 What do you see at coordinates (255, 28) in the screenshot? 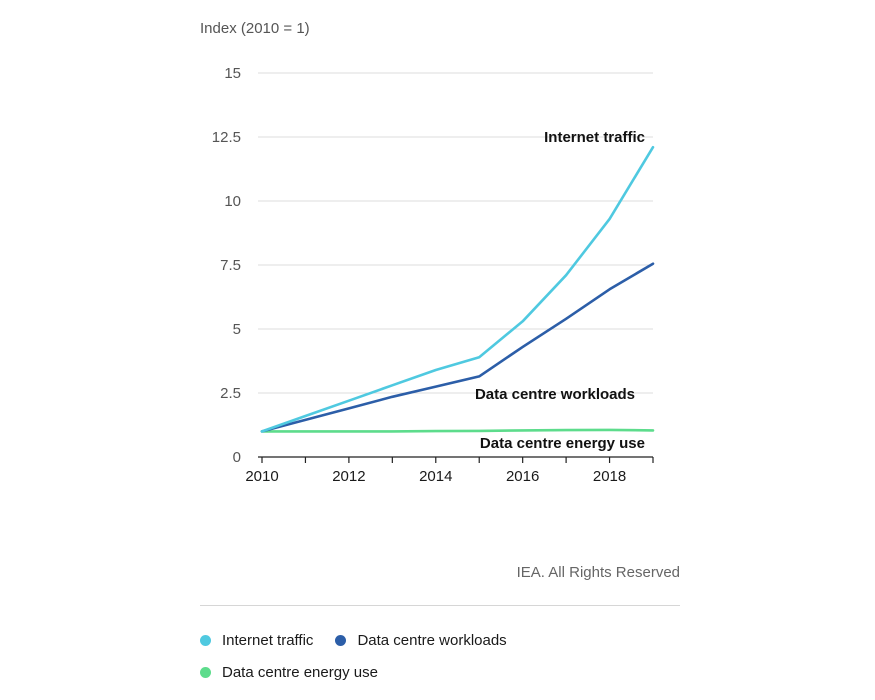
I see `y-axis-title: Index (2010 = 1)` at bounding box center [255, 28].